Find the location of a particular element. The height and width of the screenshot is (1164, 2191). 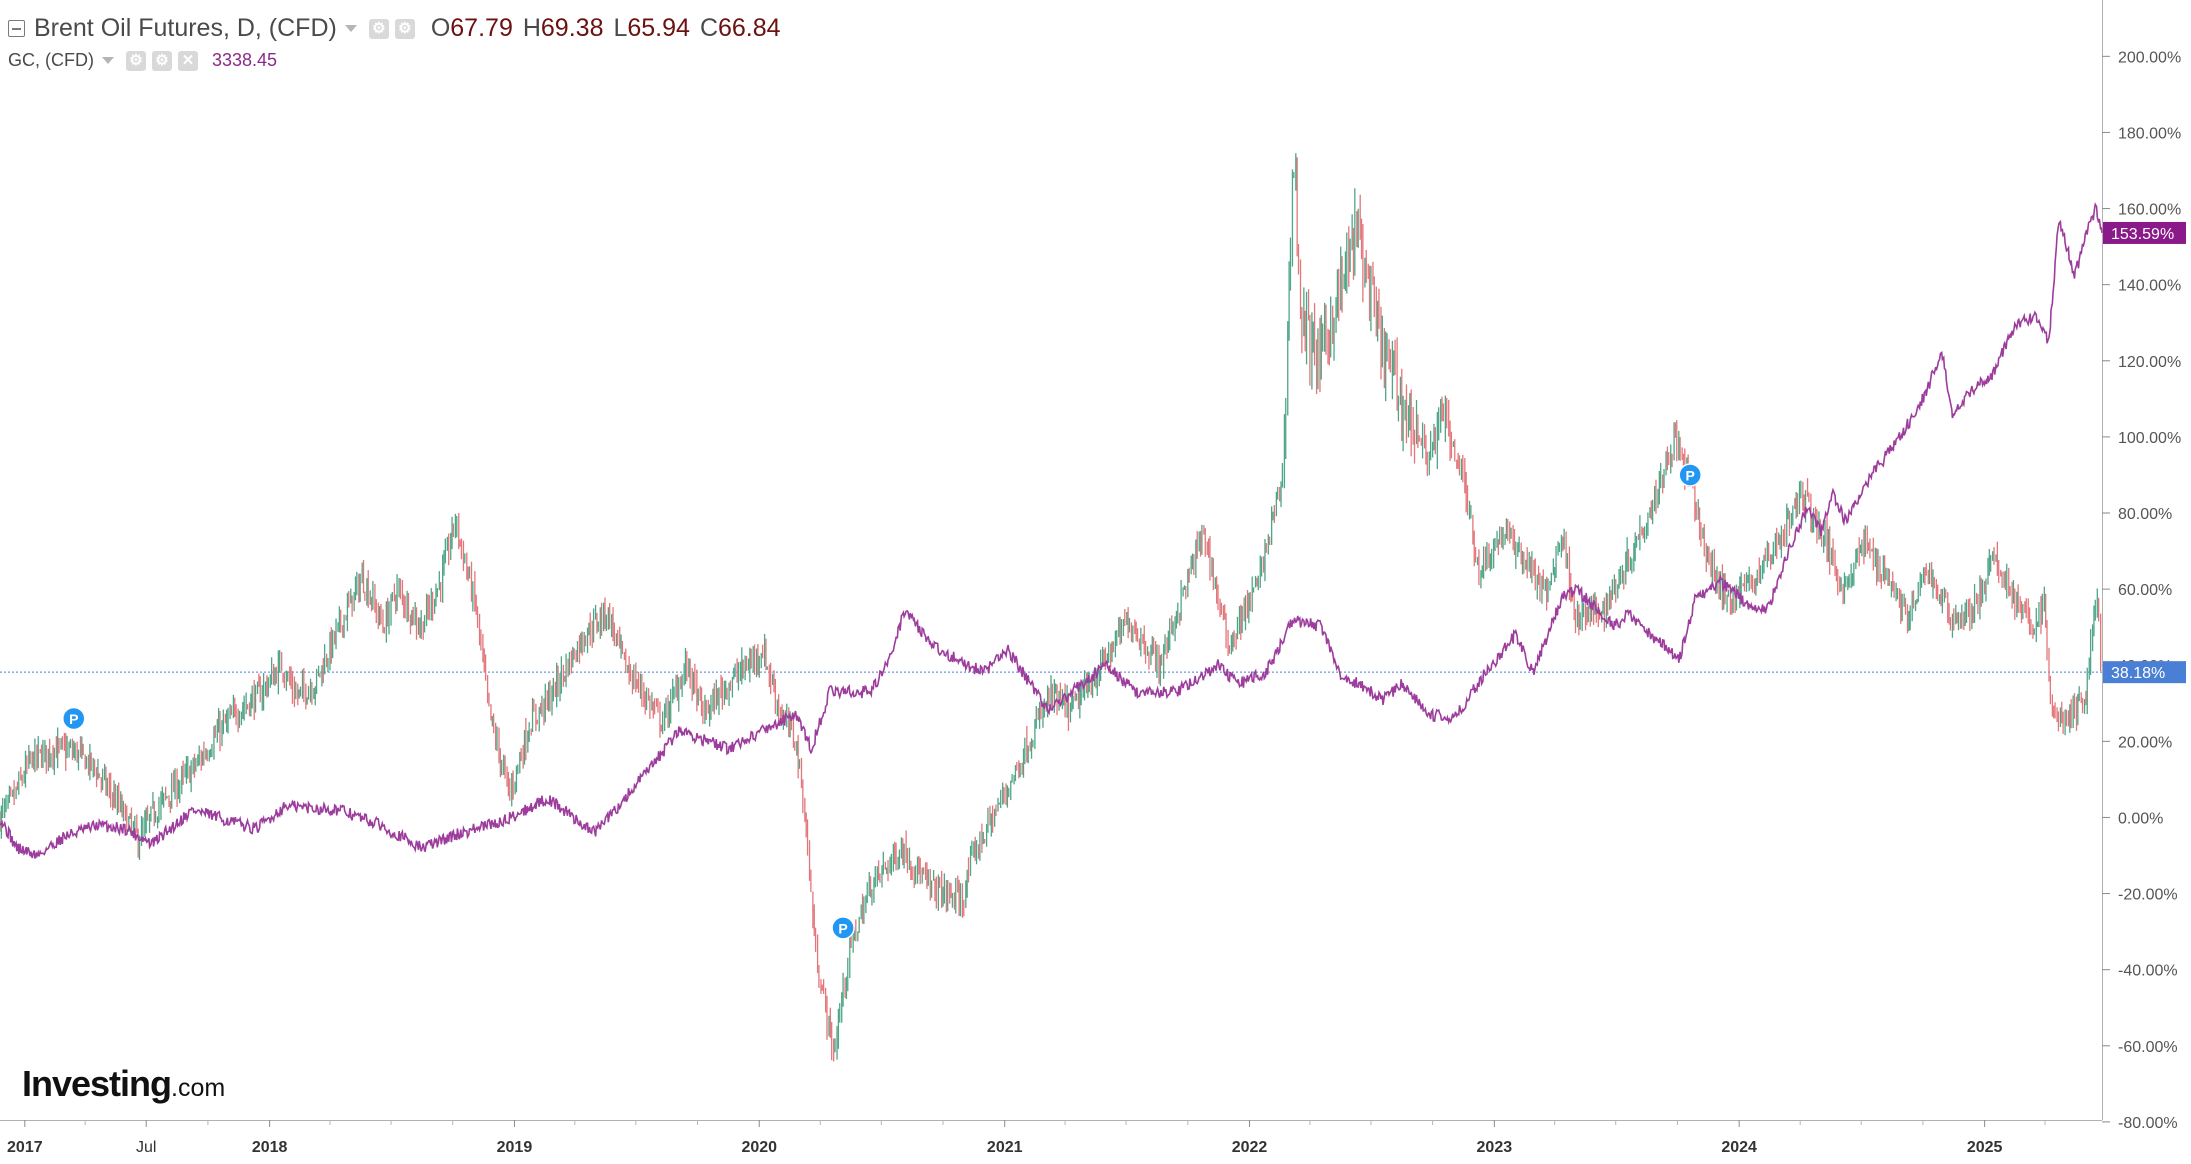

y-tick-label: 180.00% is located at coordinates (2149, 133).